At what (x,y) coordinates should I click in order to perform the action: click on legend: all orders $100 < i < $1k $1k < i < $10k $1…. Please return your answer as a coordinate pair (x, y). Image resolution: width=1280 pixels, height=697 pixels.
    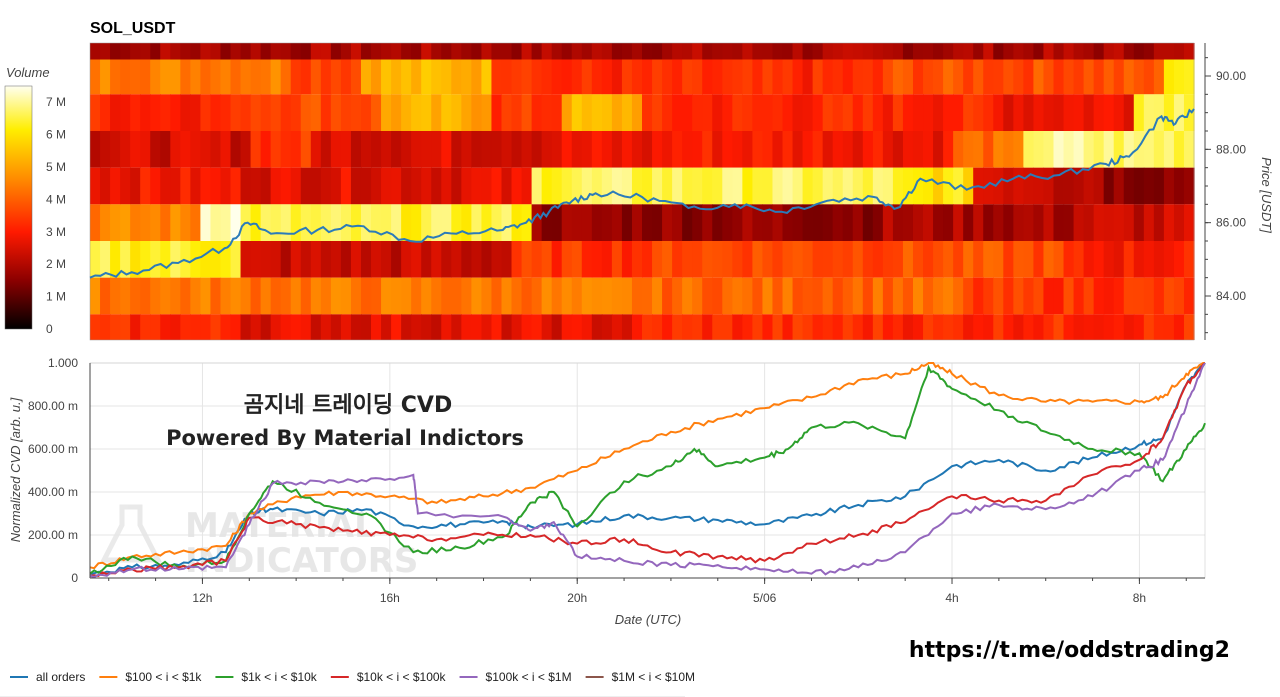
    Looking at the image, I should click on (352, 677).